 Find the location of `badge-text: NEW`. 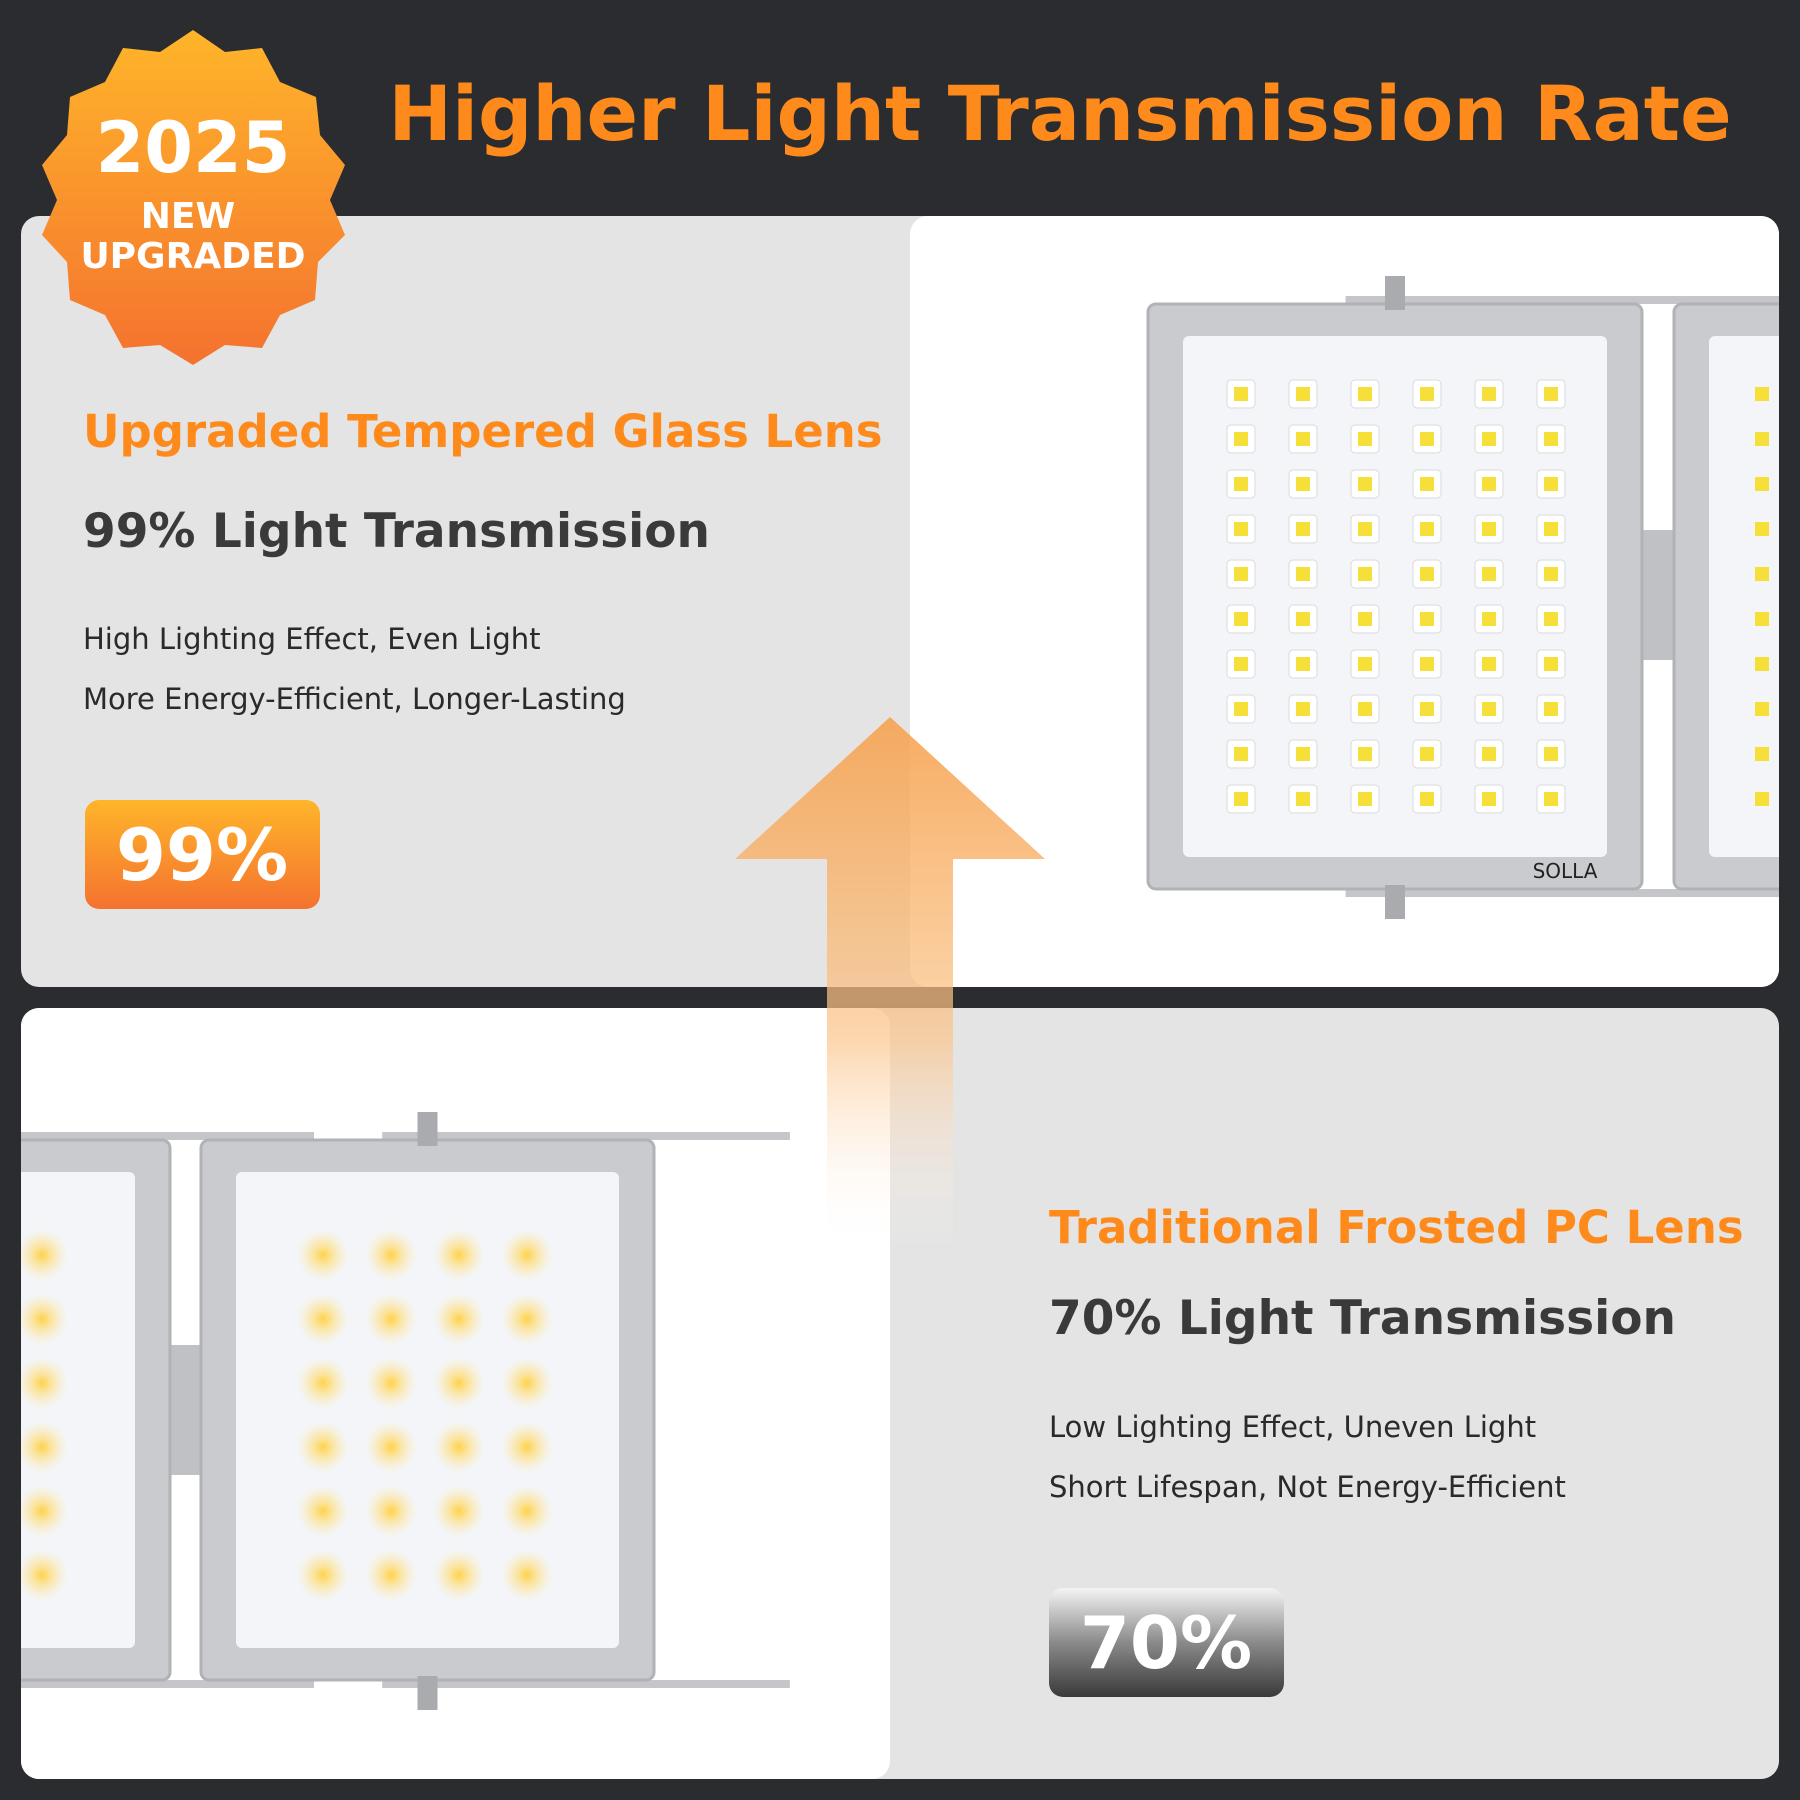

badge-text: NEW is located at coordinates (188, 216).